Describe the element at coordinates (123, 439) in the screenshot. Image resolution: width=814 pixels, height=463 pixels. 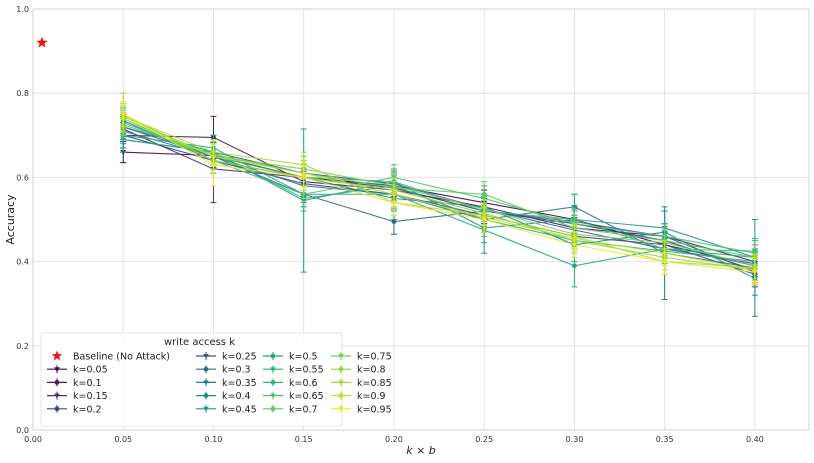
I see `x-tick-label: 0.05` at that location.